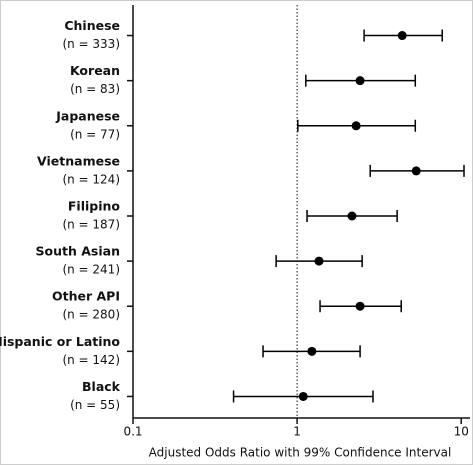 The image size is (473, 465). Describe the element at coordinates (91, 44) in the screenshot. I see `sample-size-label: (n = 333)` at that location.